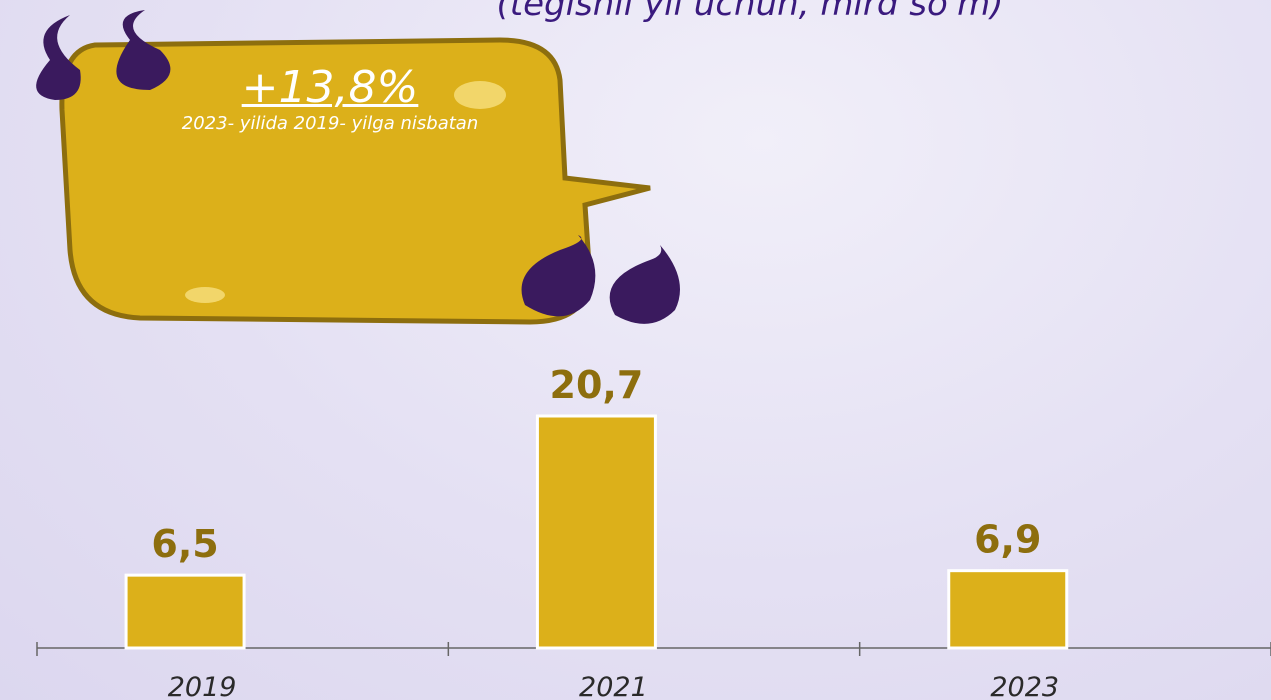 The height and width of the screenshot is (700, 1271). What do you see at coordinates (750, 12) in the screenshot?
I see `subtitle: (tegishli yil uchun, mlrd so'm)` at bounding box center [750, 12].